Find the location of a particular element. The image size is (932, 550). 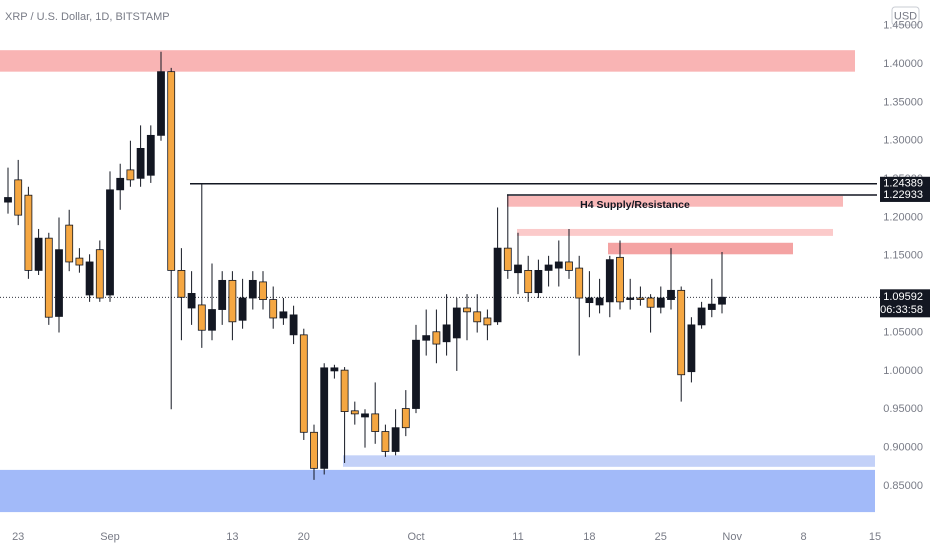

y-tick-label: 1.15000 is located at coordinates (903, 256).